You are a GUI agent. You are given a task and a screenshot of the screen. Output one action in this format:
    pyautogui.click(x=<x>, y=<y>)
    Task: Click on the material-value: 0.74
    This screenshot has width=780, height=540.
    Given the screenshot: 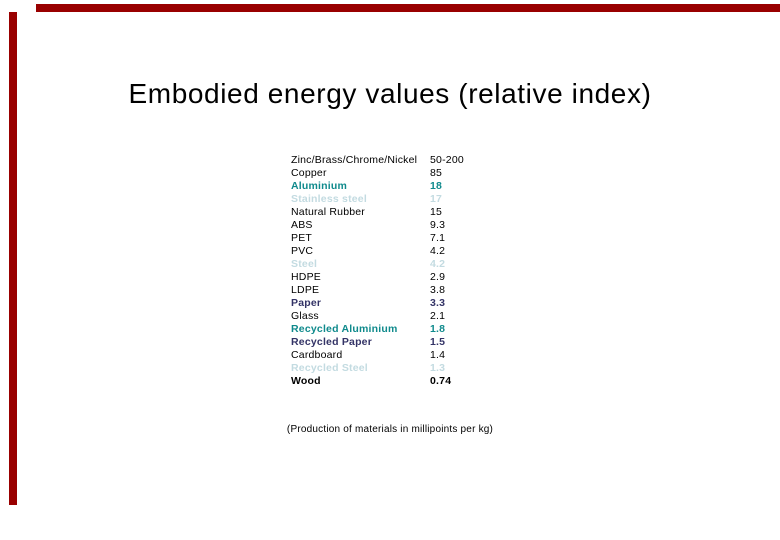 What is the action you would take?
    pyautogui.click(x=441, y=381)
    